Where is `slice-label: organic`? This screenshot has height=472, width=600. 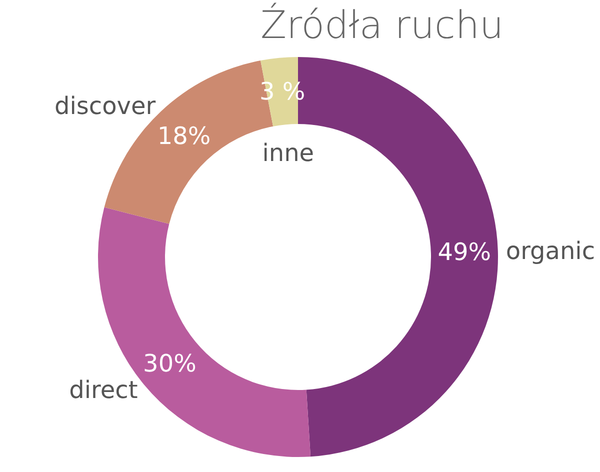
slice-label: organic is located at coordinates (551, 250).